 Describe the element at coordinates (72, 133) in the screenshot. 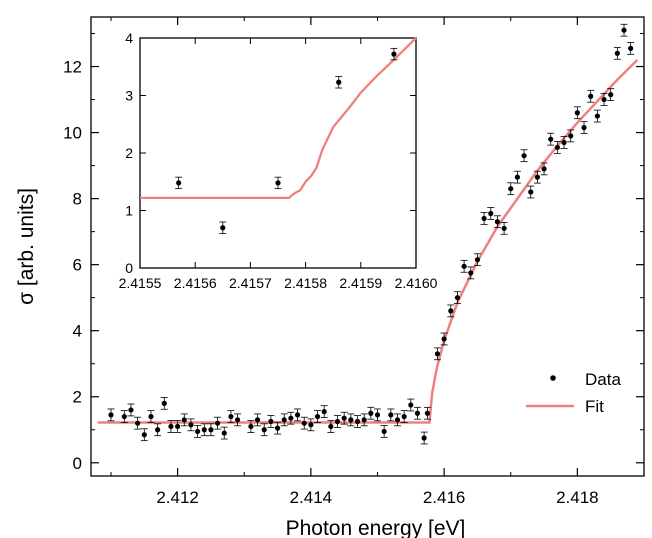

I see `y-tick-label: 10` at that location.